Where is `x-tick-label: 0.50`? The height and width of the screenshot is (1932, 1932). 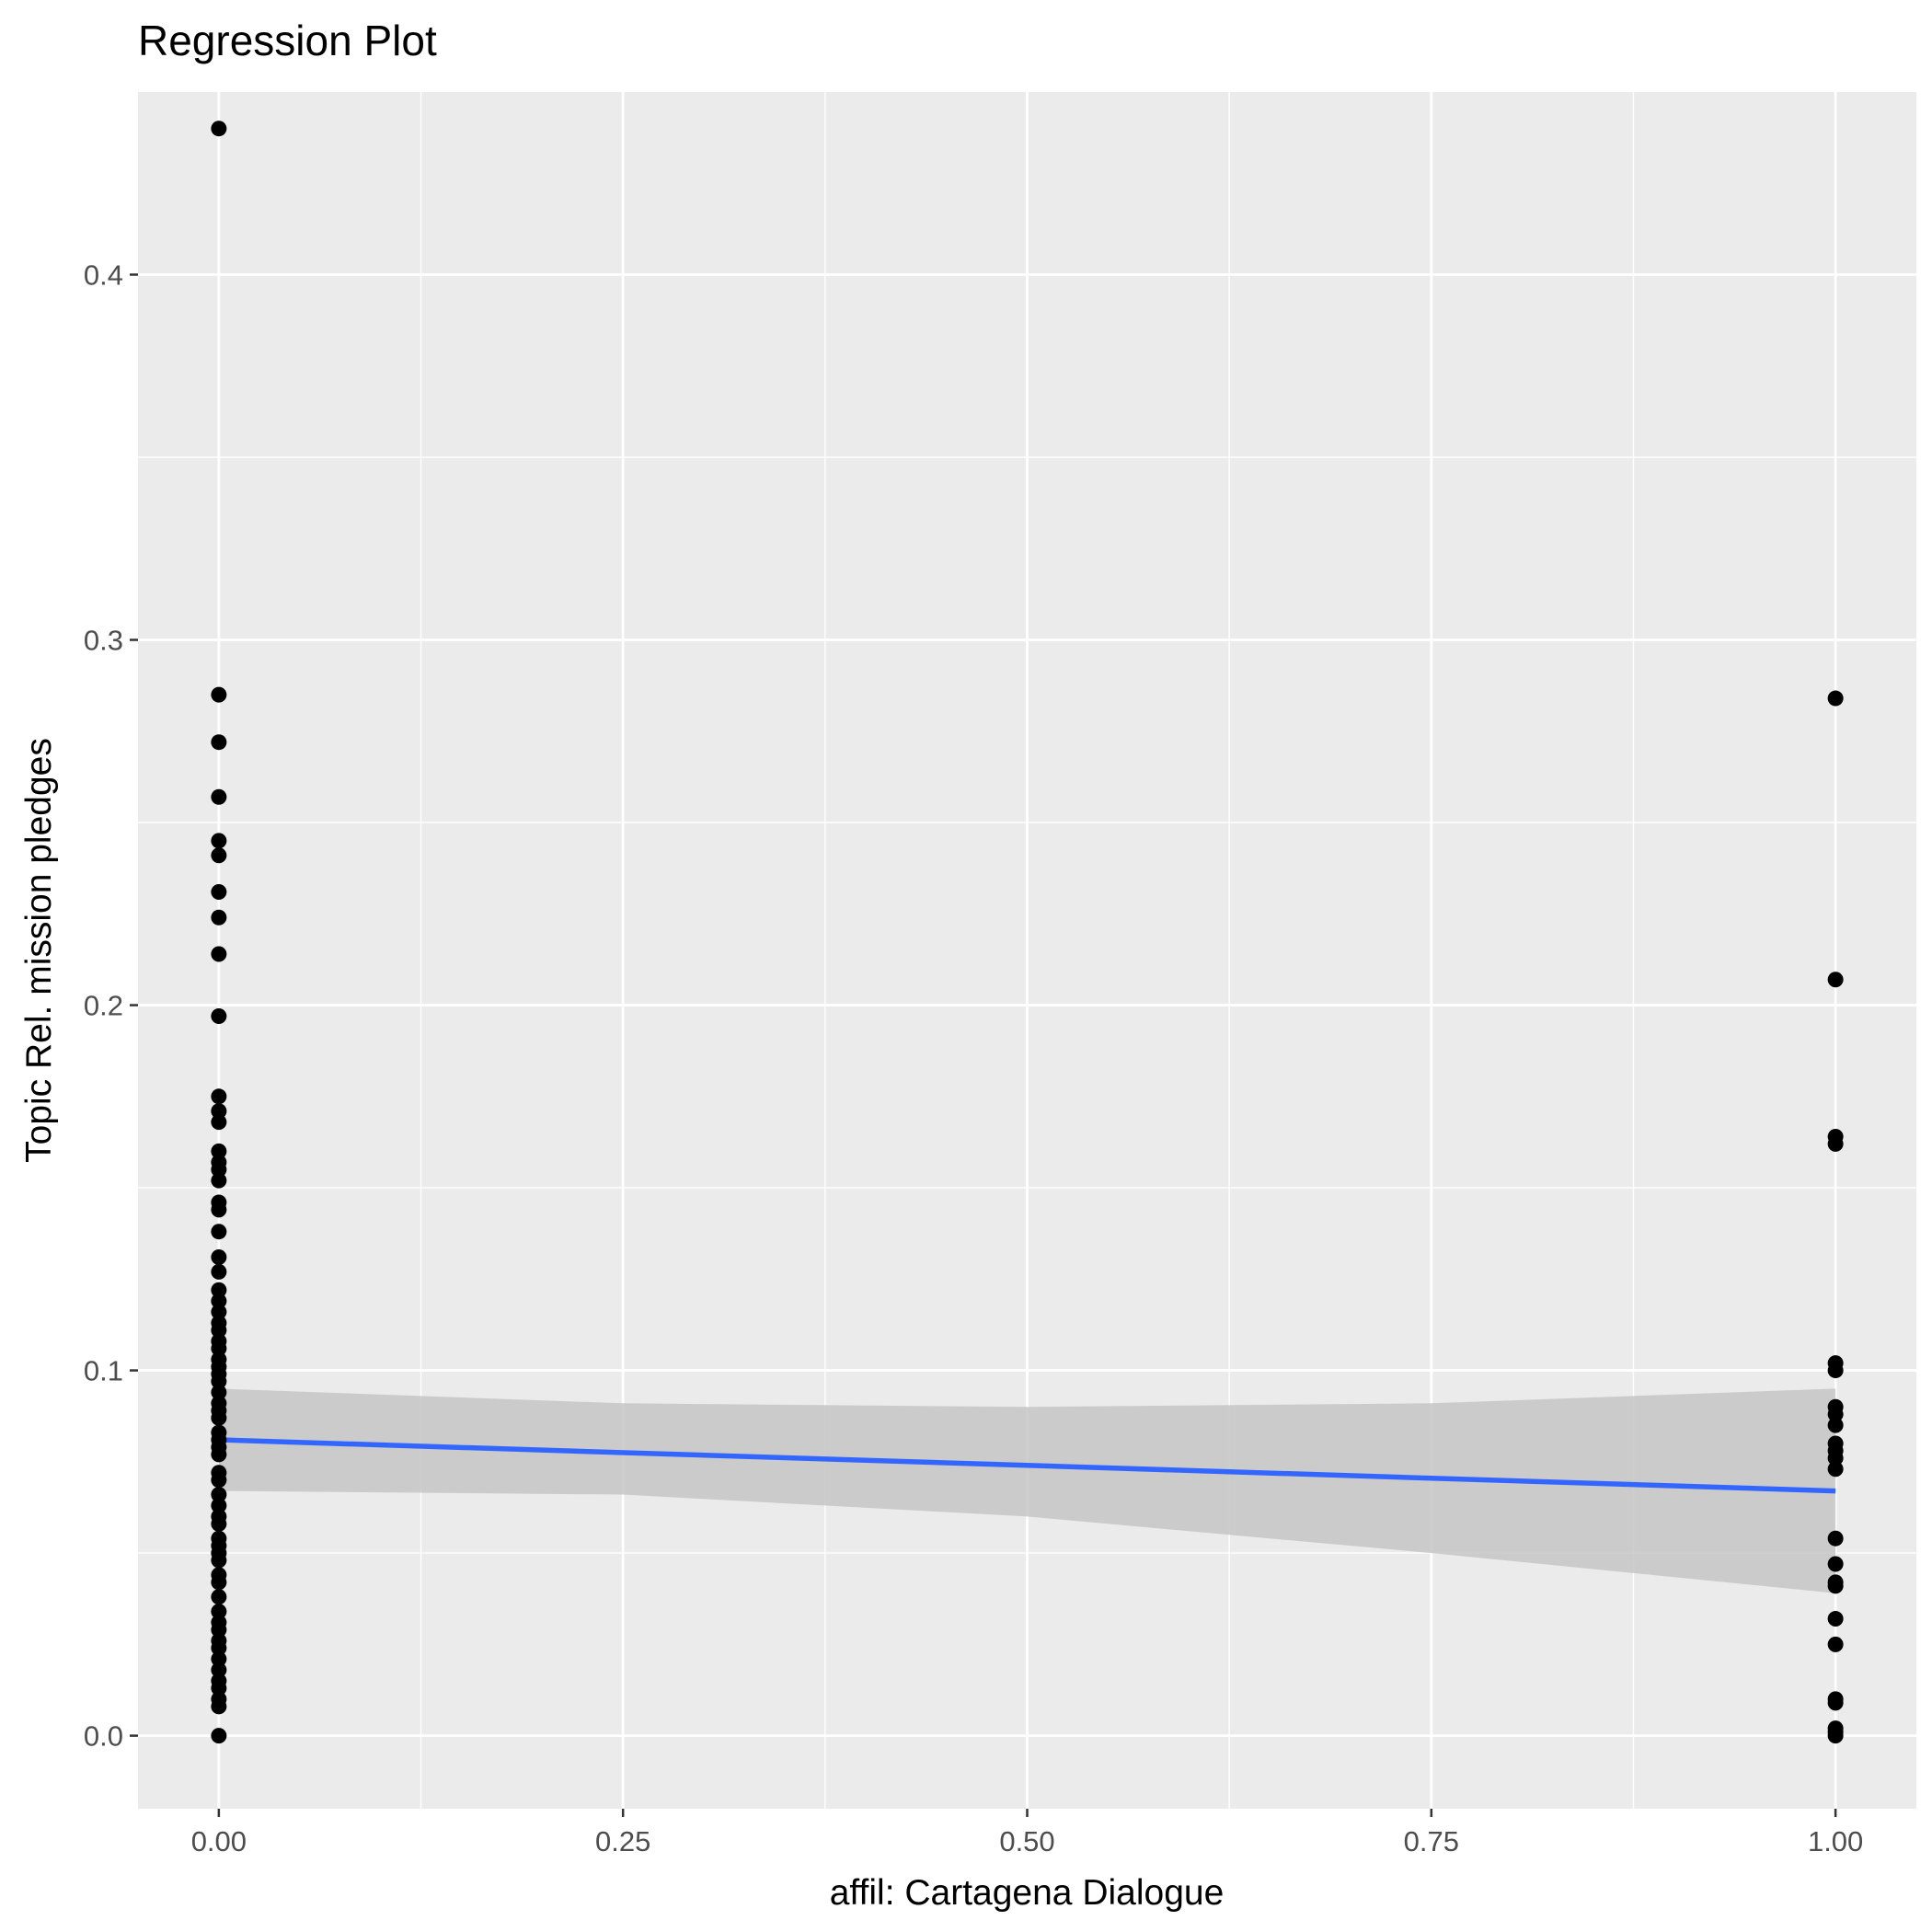 x-tick-label: 0.50 is located at coordinates (1026, 1841).